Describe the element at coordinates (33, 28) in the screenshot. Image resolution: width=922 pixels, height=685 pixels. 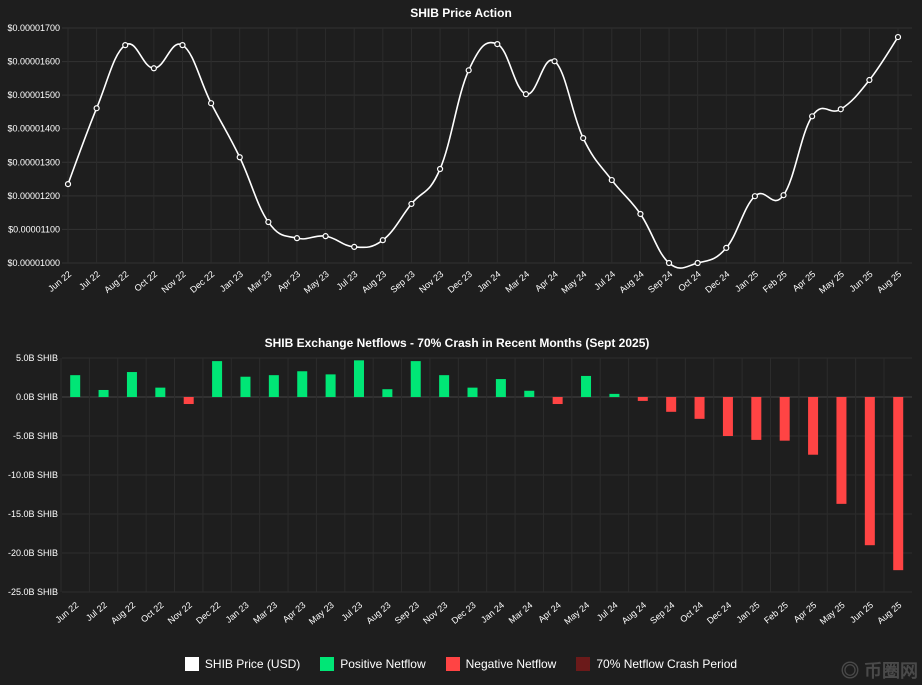
I see `y-tick-label: $0.00001700` at that location.